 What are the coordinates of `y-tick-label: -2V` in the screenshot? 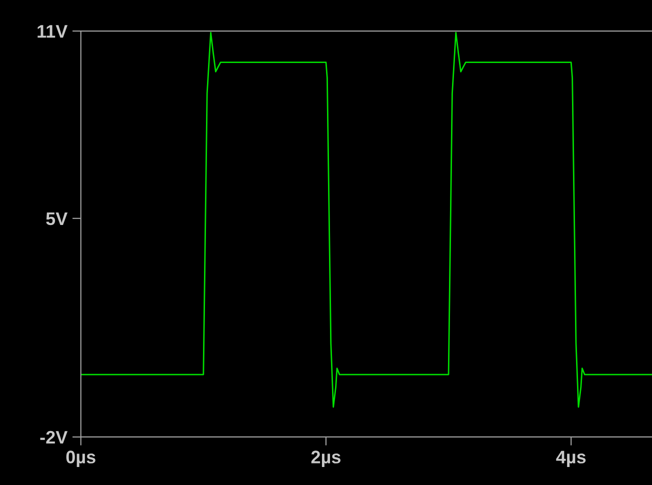 It's located at (54, 437).